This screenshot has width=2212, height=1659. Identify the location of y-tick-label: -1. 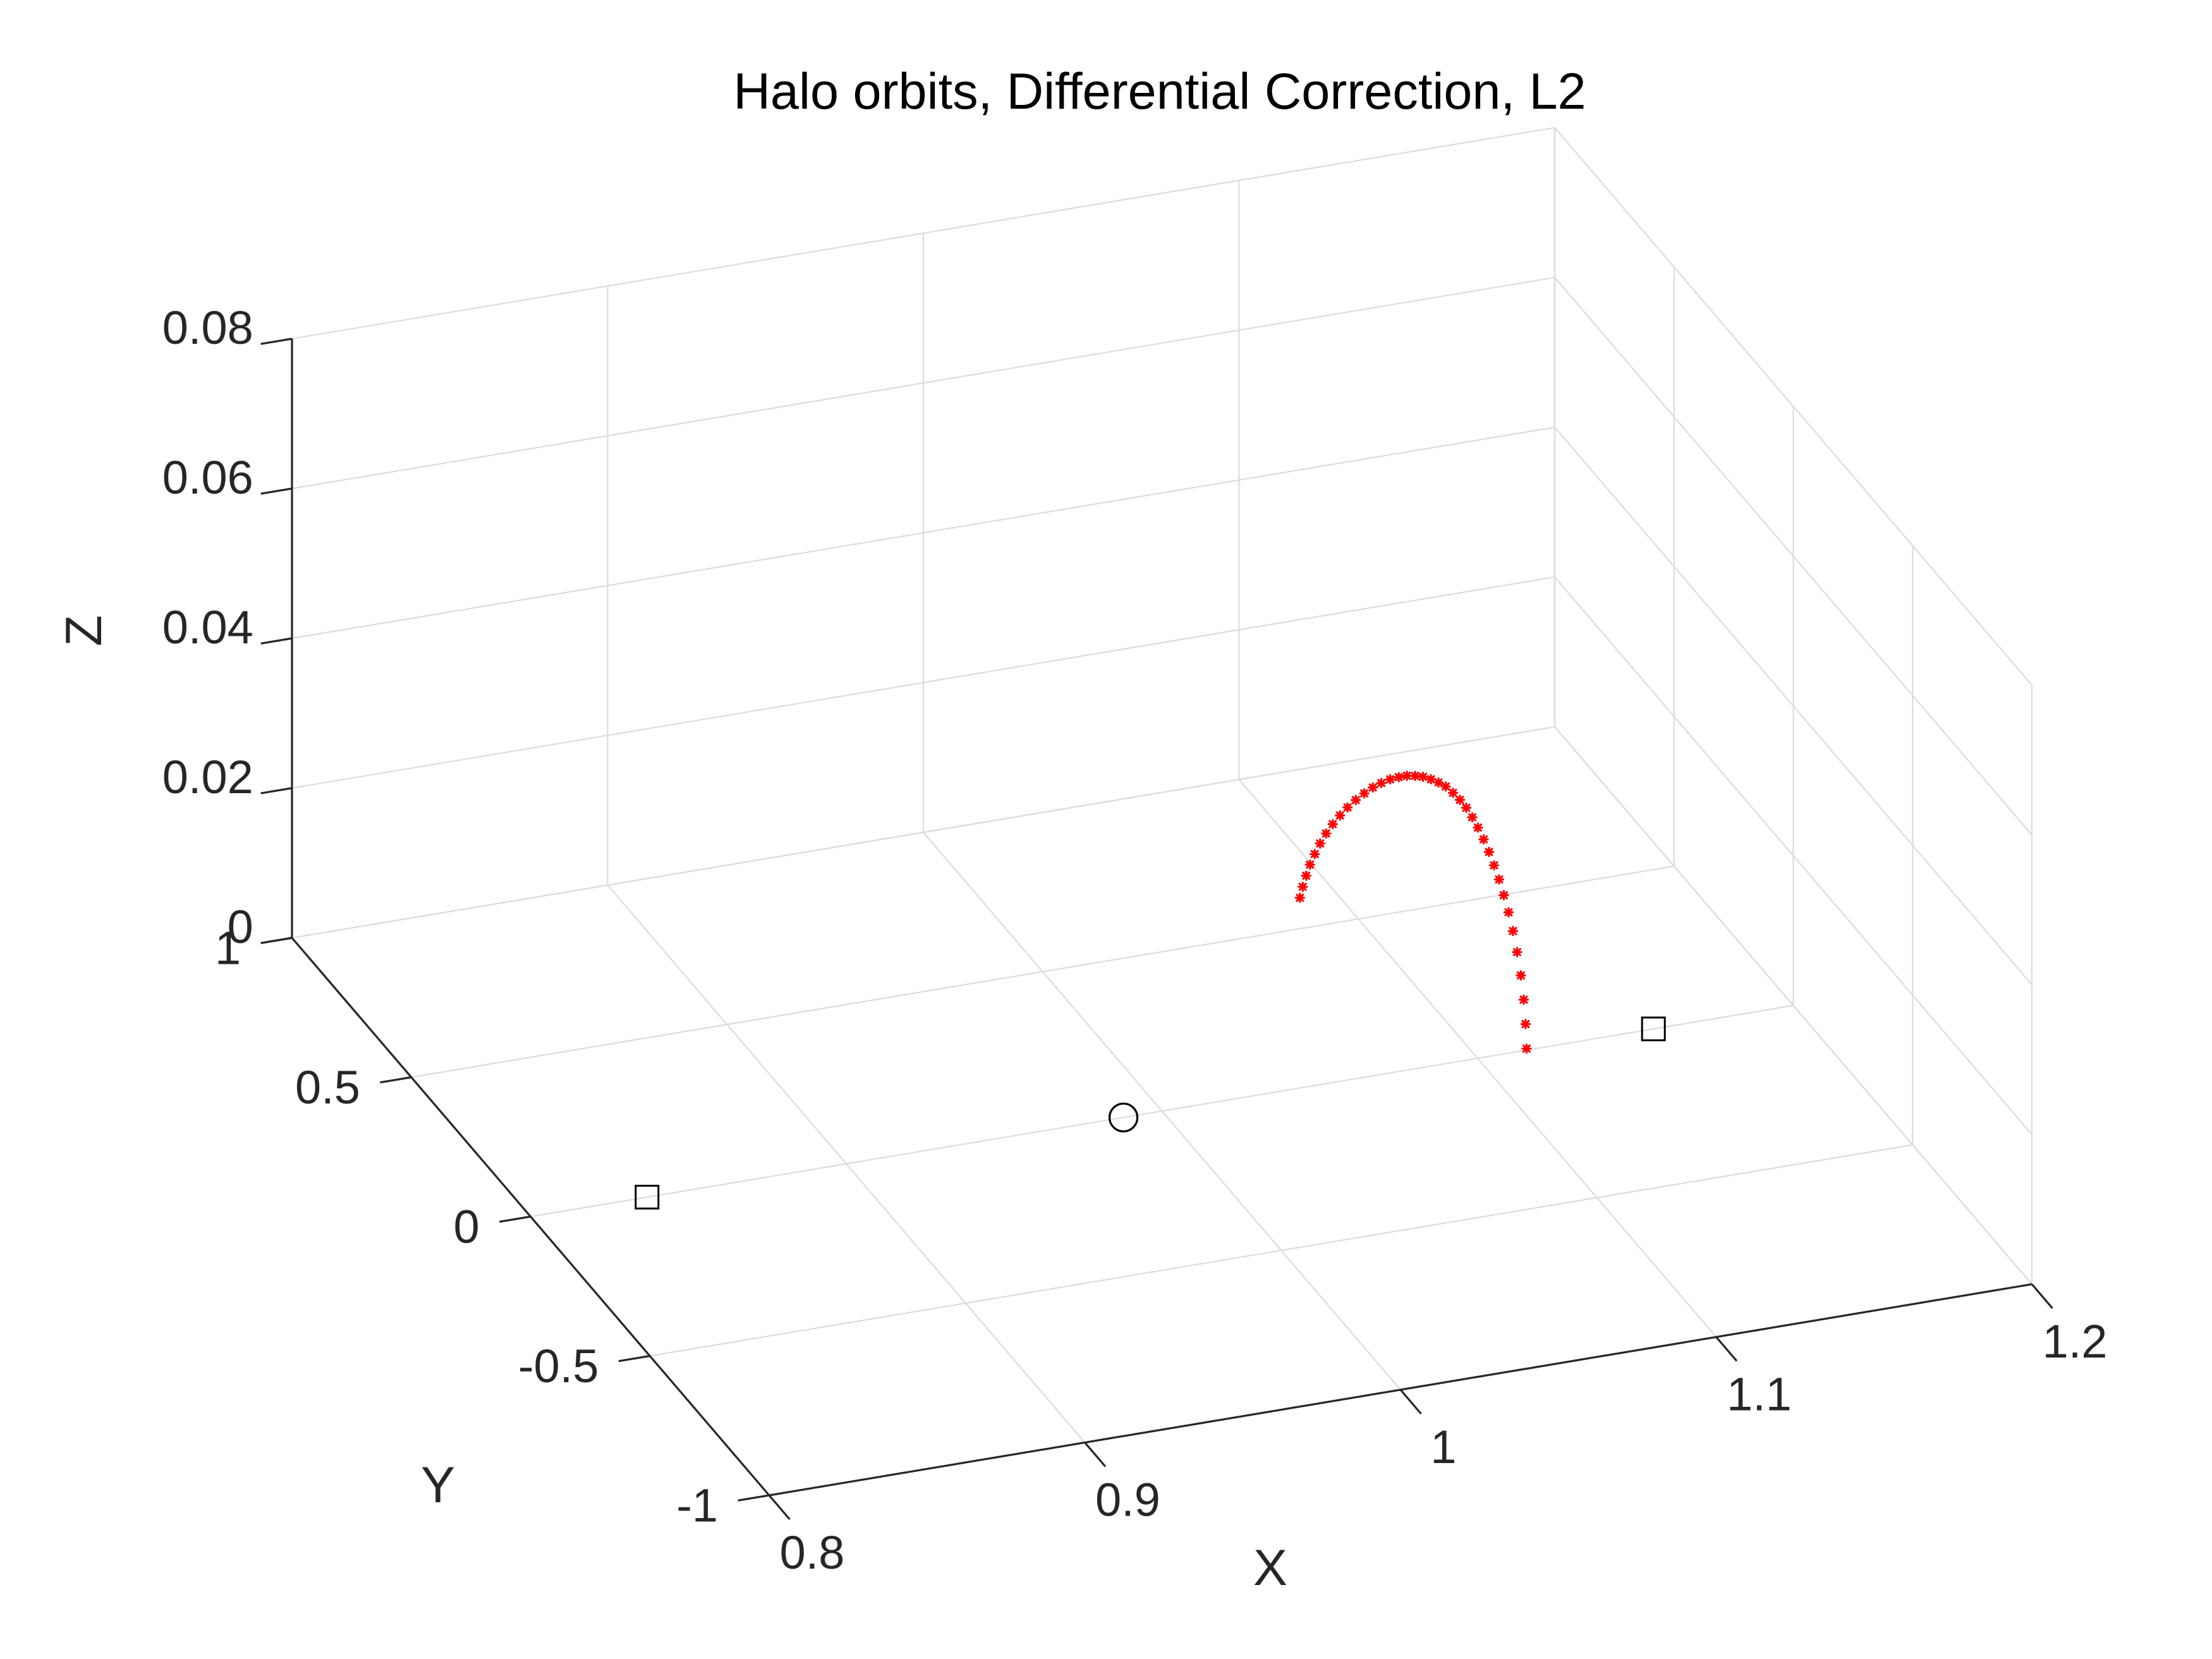
(697, 1506).